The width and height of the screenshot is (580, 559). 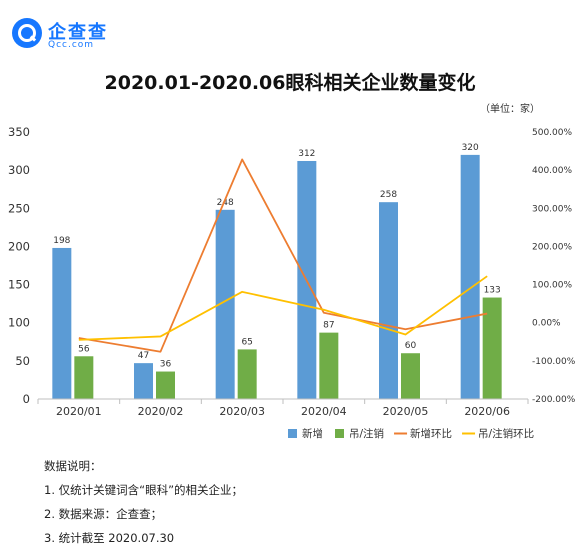 What do you see at coordinates (366, 433) in the screenshot?
I see `legend-label: 吊/注销` at bounding box center [366, 433].